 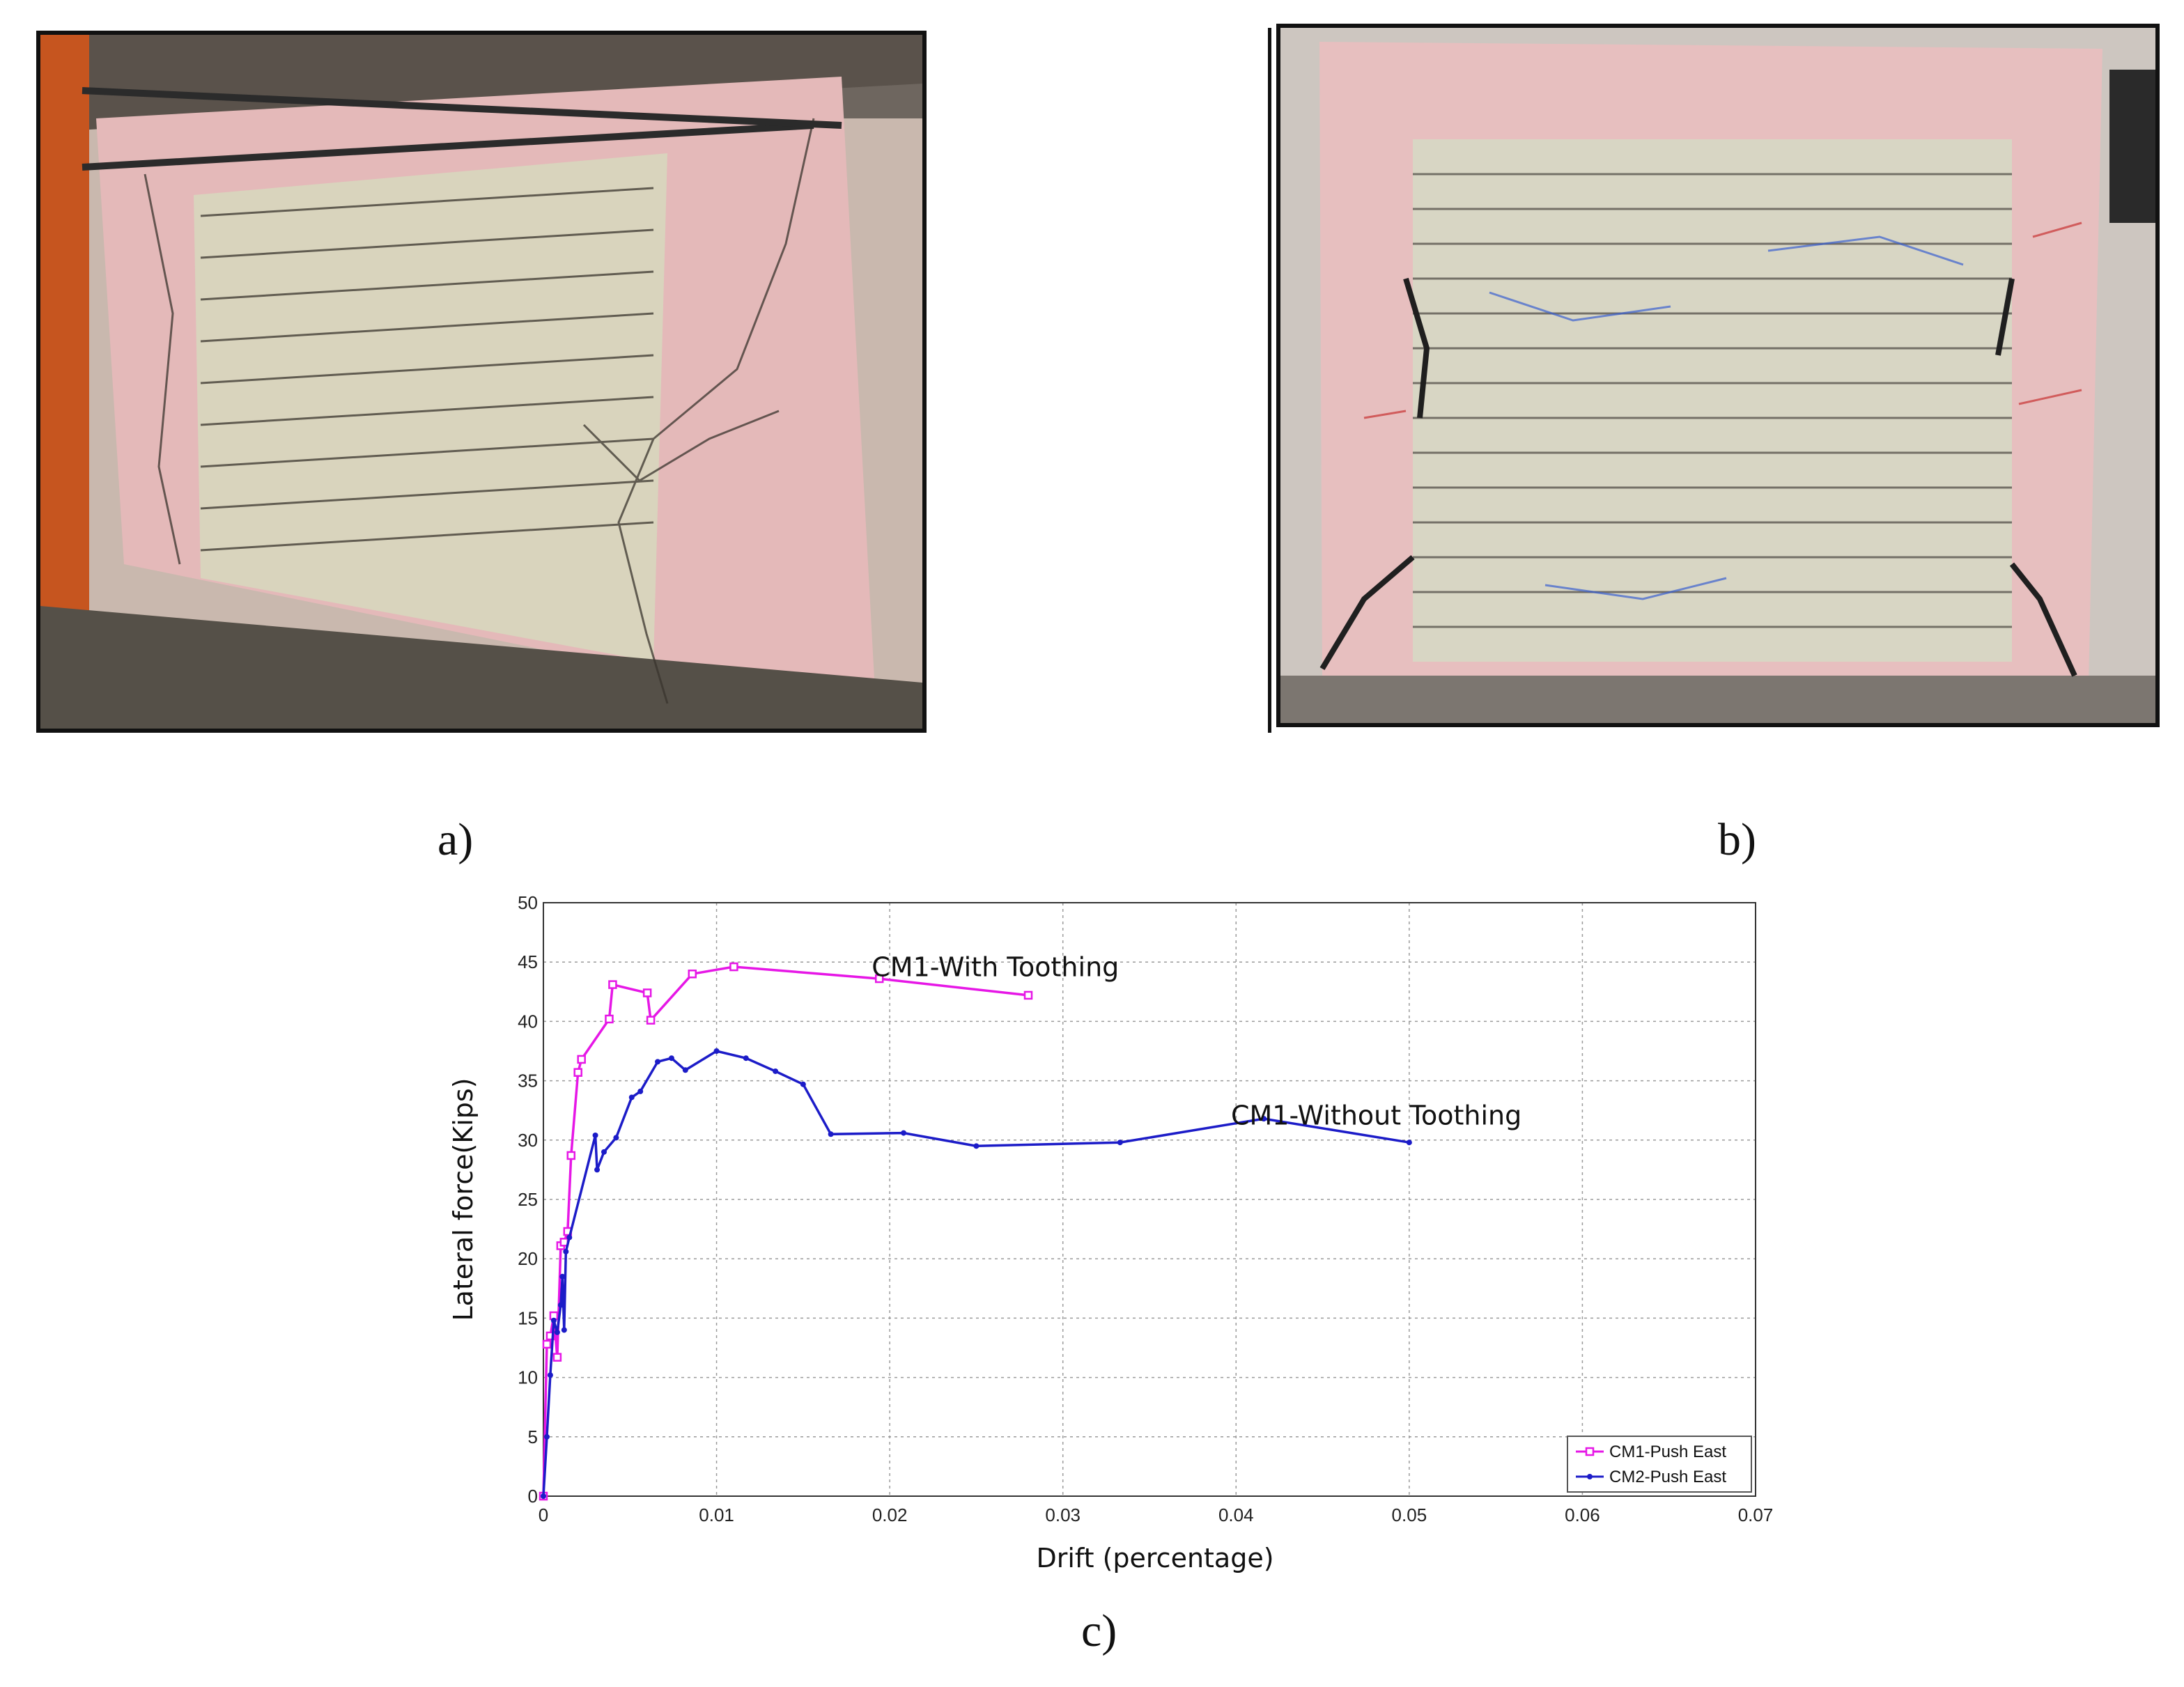 I want to click on legend: CM1-Push East CM2-Push East, so click(x=1660, y=1464).